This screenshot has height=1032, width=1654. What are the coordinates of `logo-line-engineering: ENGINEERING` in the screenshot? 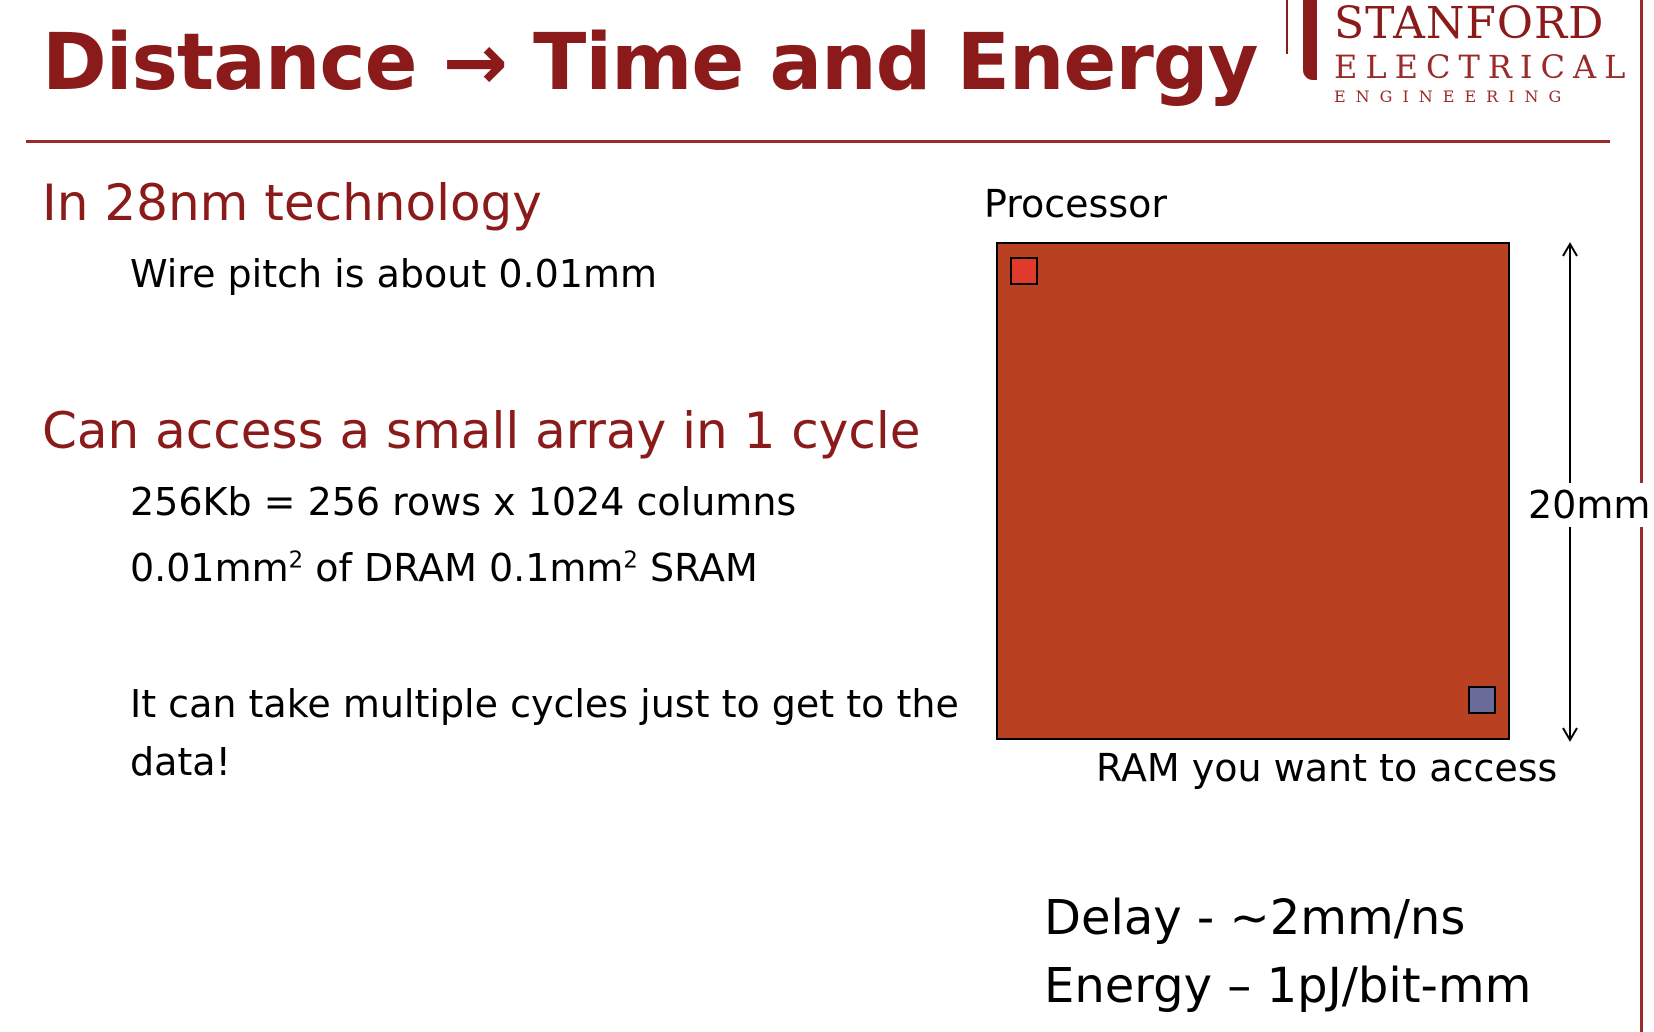 It's located at (1453, 96).